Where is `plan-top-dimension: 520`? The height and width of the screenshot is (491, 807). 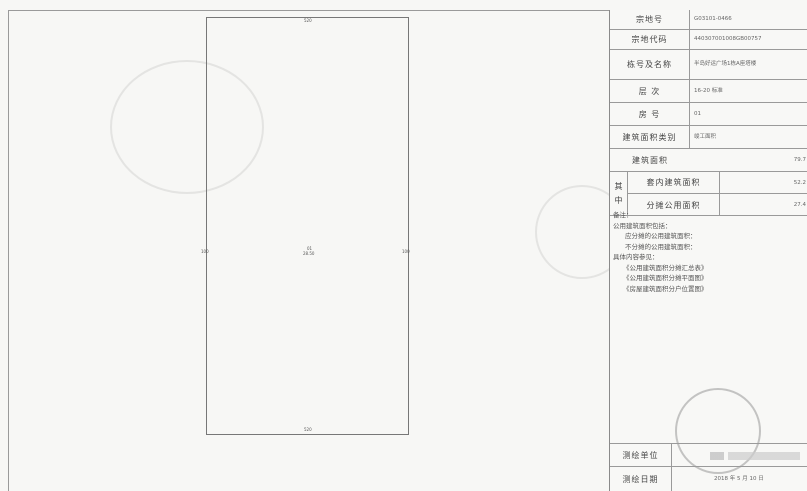 plan-top-dimension: 520 is located at coordinates (308, 20).